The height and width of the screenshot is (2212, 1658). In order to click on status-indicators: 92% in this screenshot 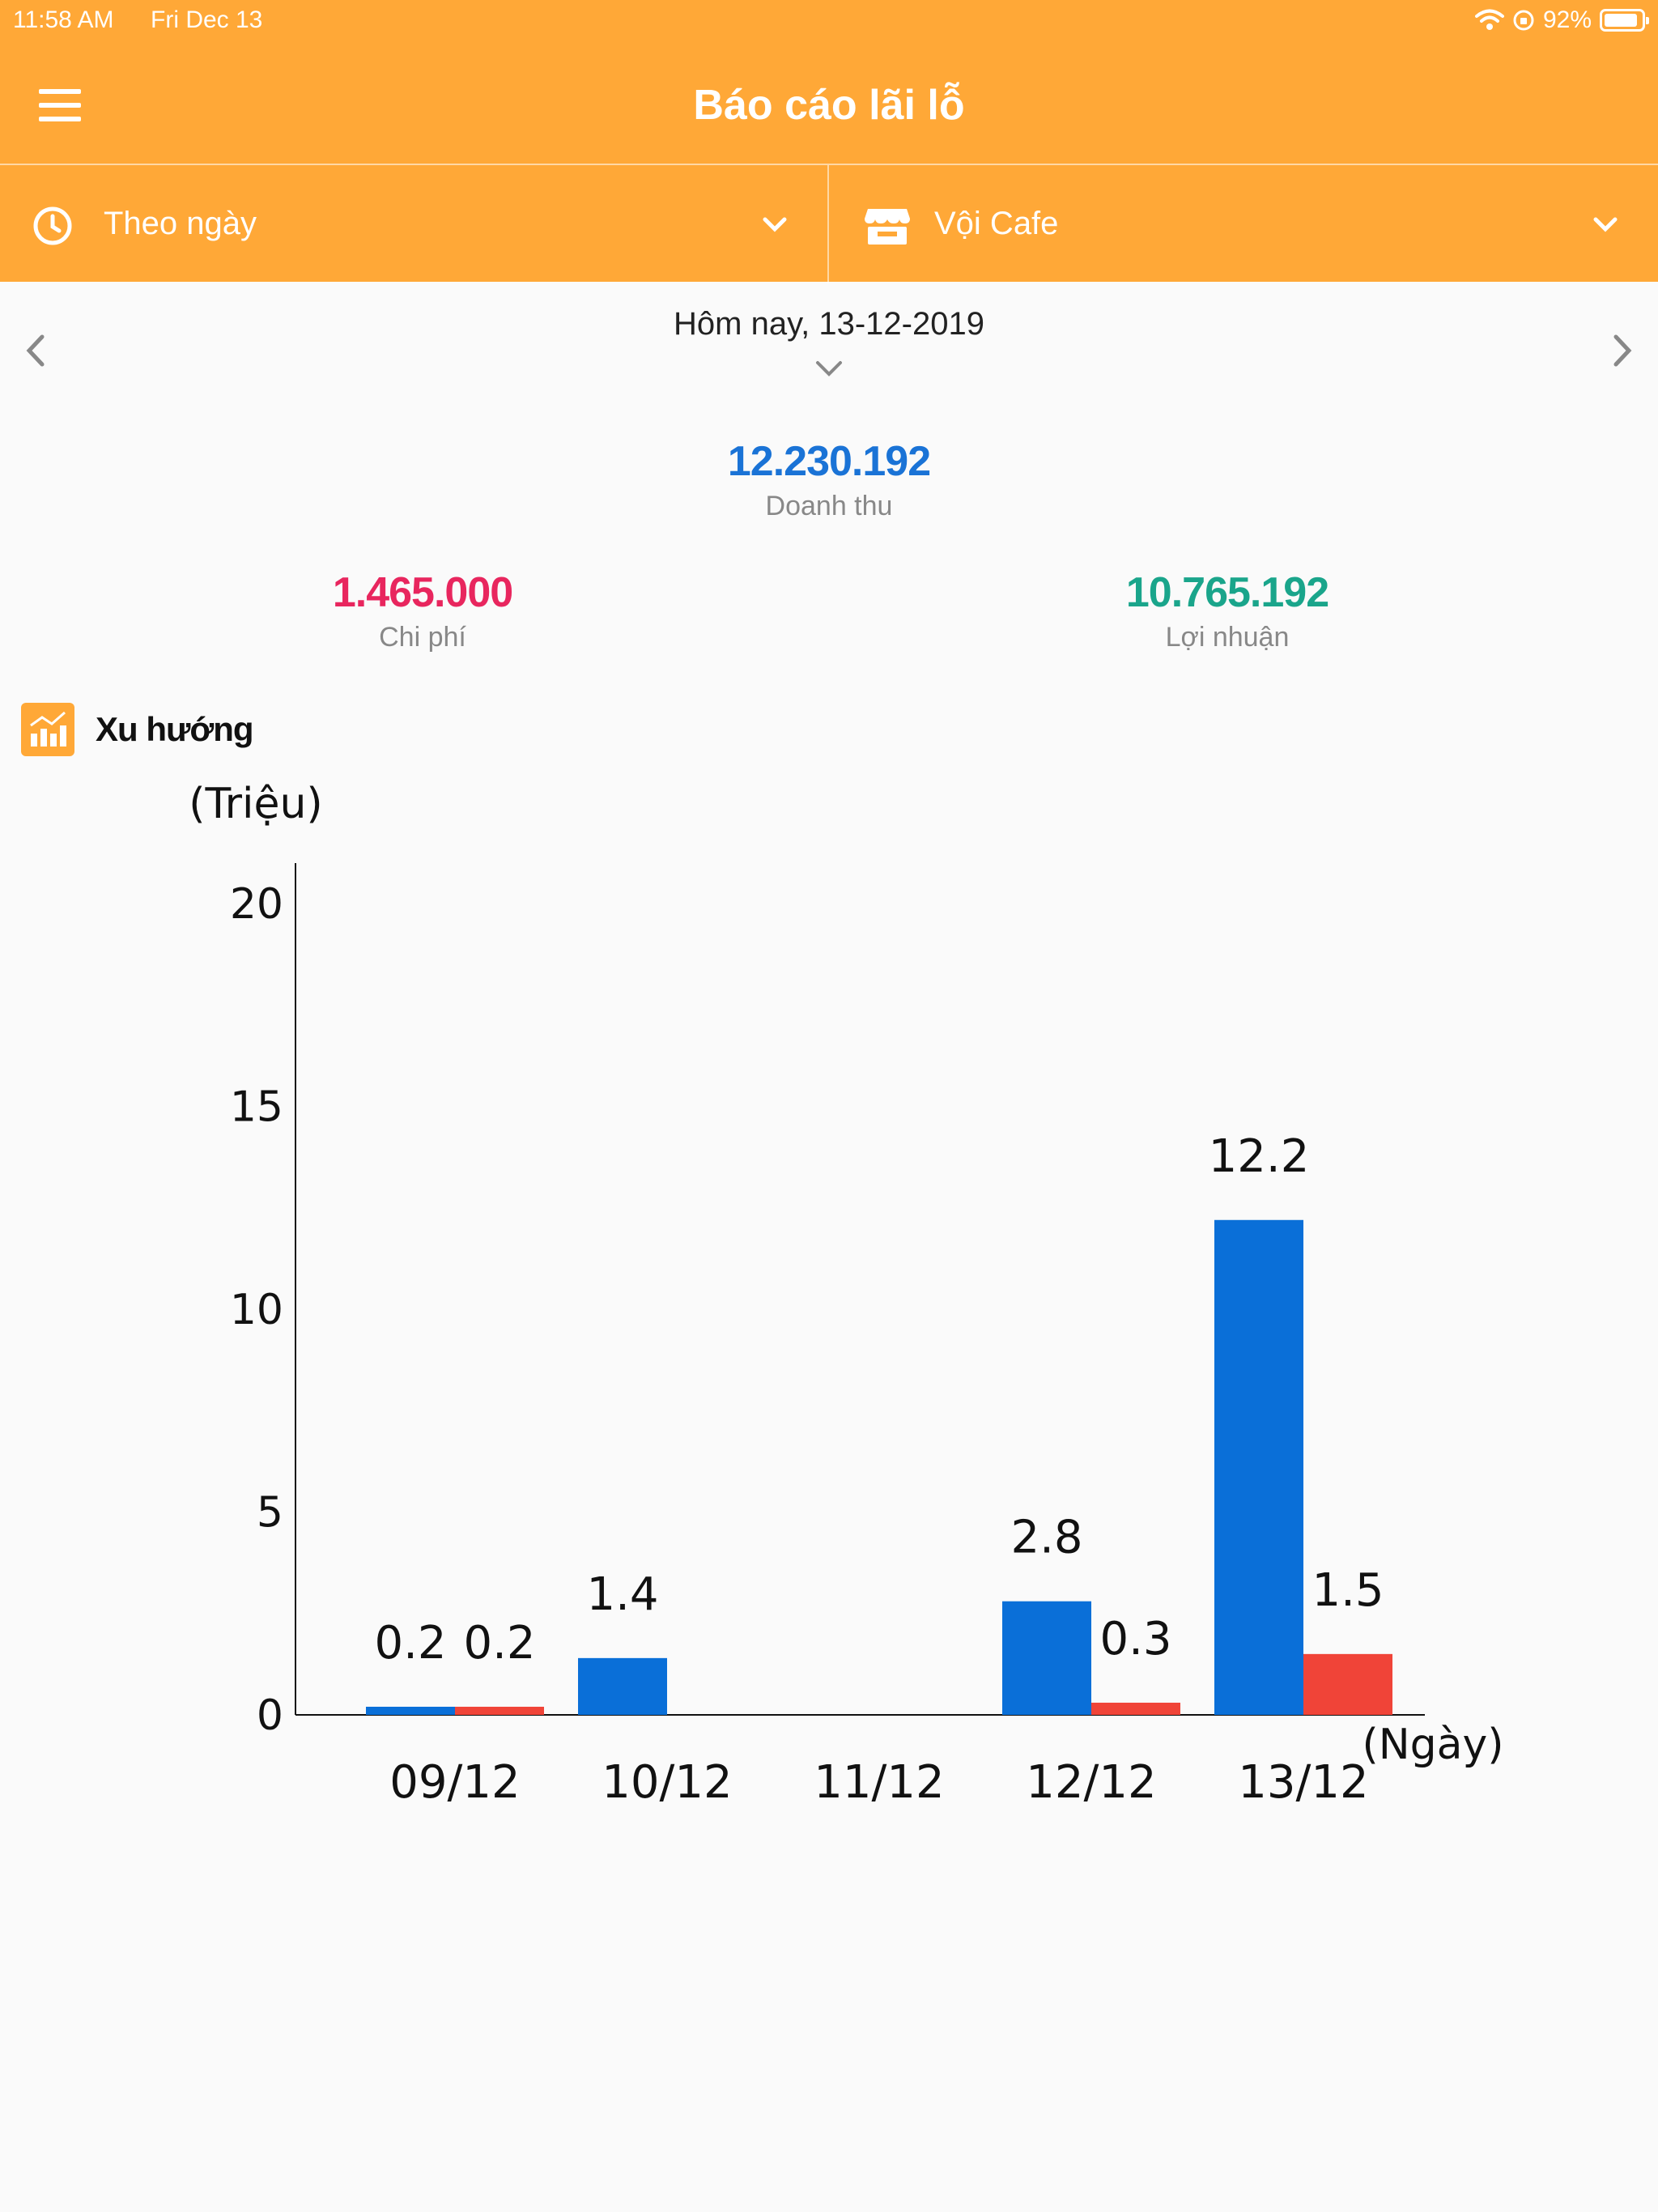, I will do `click(1561, 20)`.